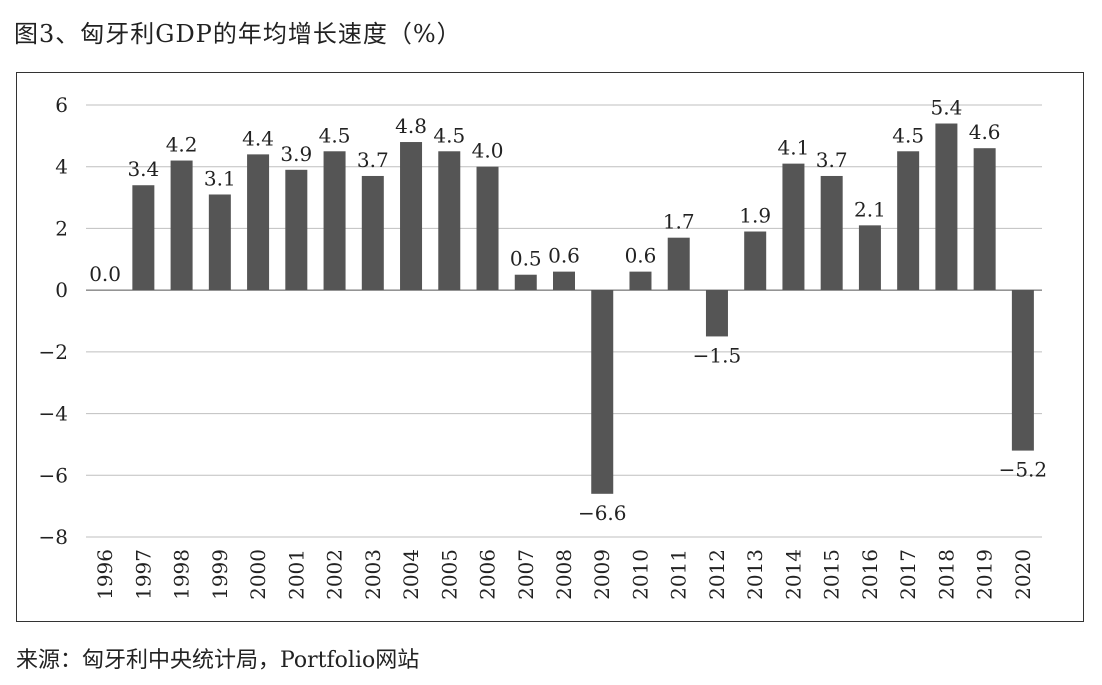 The image size is (1102, 685). Describe the element at coordinates (717, 355) in the screenshot. I see `data-label: −1.5` at that location.